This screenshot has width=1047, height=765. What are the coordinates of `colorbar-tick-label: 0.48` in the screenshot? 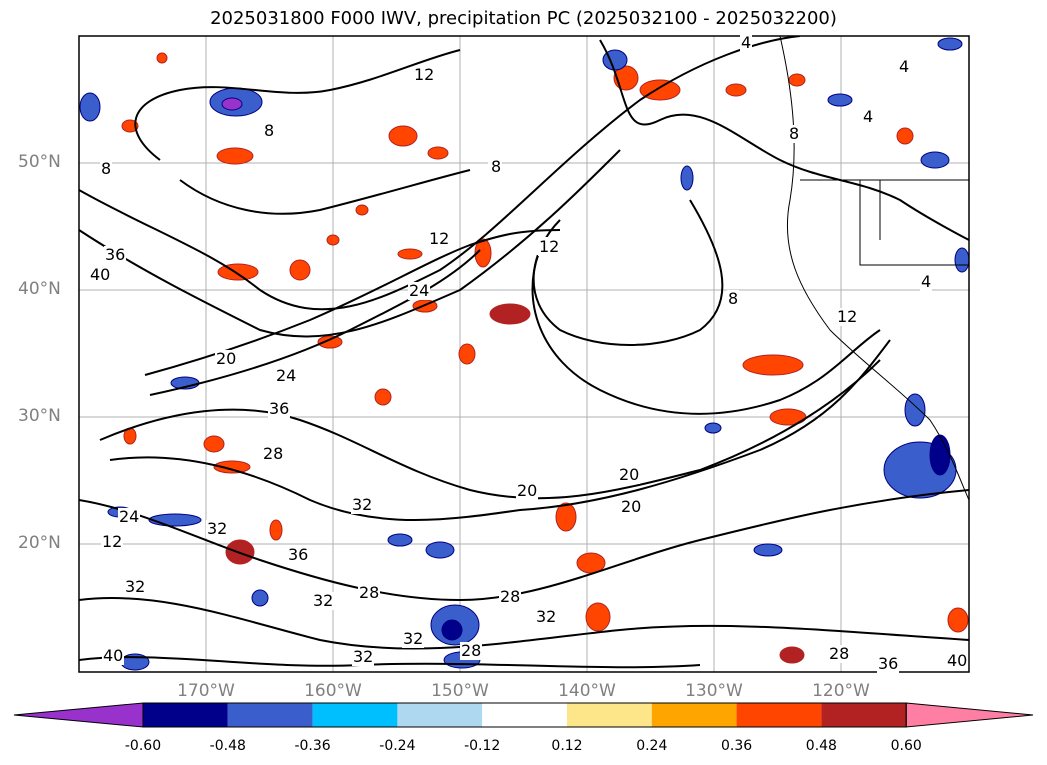 It's located at (821, 746).